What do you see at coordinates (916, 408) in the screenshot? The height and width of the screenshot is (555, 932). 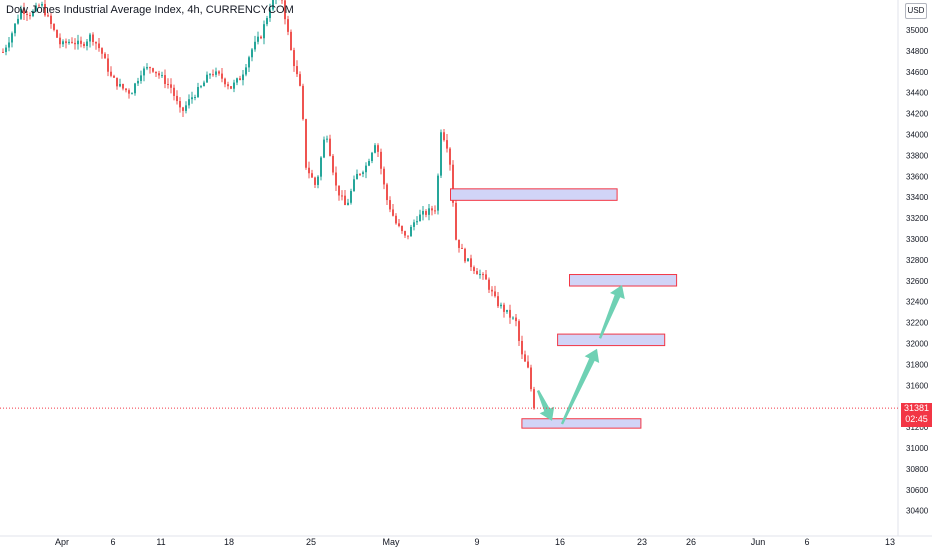 I see `last-price-value: 31381` at bounding box center [916, 408].